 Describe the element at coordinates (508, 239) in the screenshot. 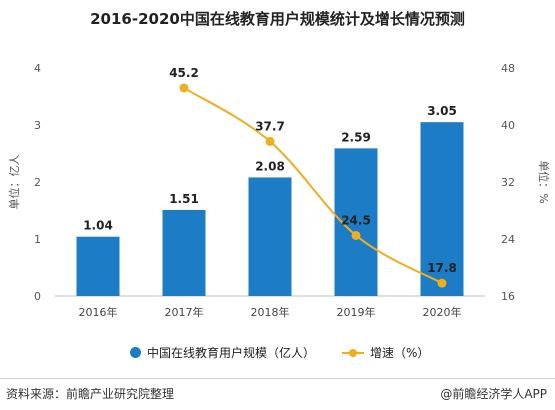

I see `y-tick-label-right: 24` at that location.